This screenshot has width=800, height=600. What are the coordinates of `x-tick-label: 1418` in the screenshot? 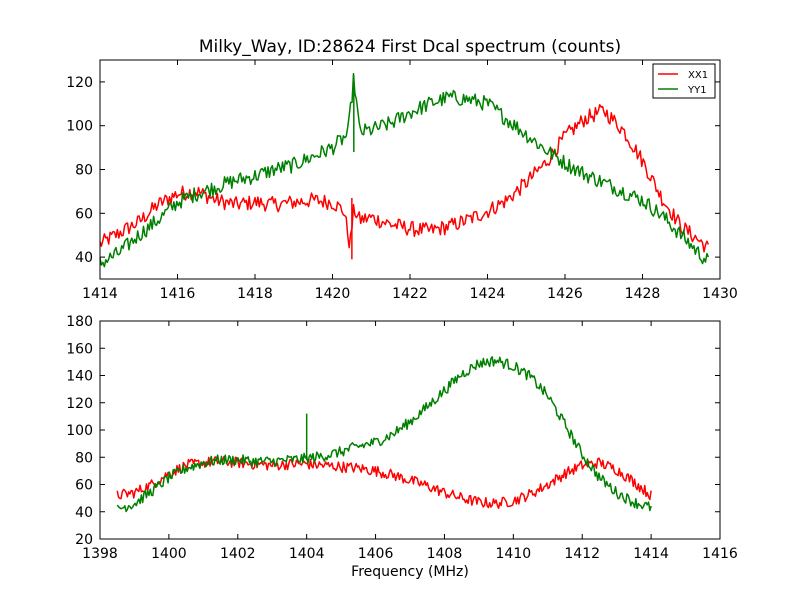 It's located at (255, 294).